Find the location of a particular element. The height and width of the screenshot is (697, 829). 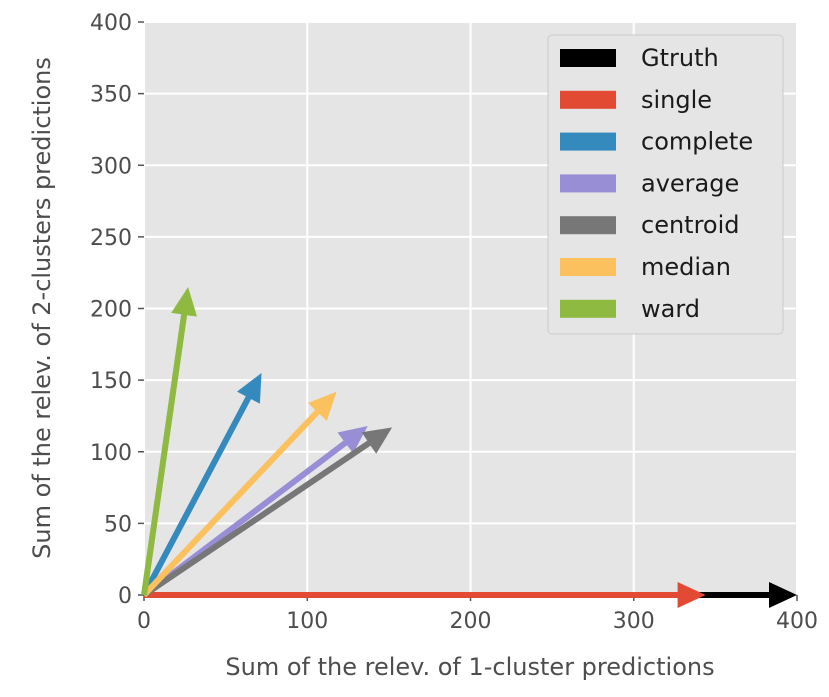

x-tick-label: 100 is located at coordinates (307, 621).